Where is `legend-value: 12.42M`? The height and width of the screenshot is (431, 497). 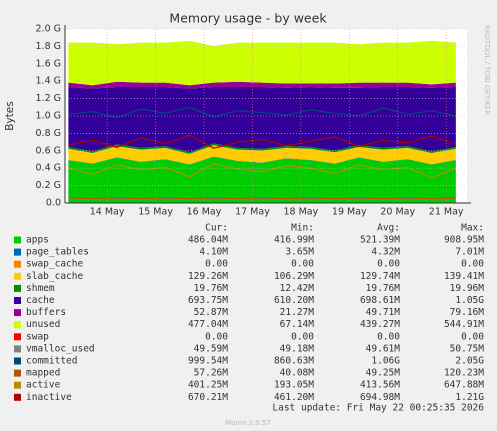
legend-value: 12.42M is located at coordinates (297, 288).